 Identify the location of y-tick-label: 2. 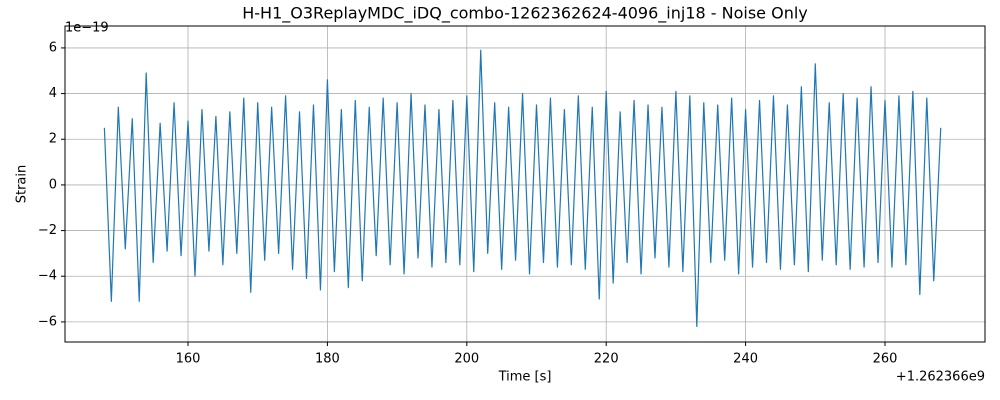
(53, 139).